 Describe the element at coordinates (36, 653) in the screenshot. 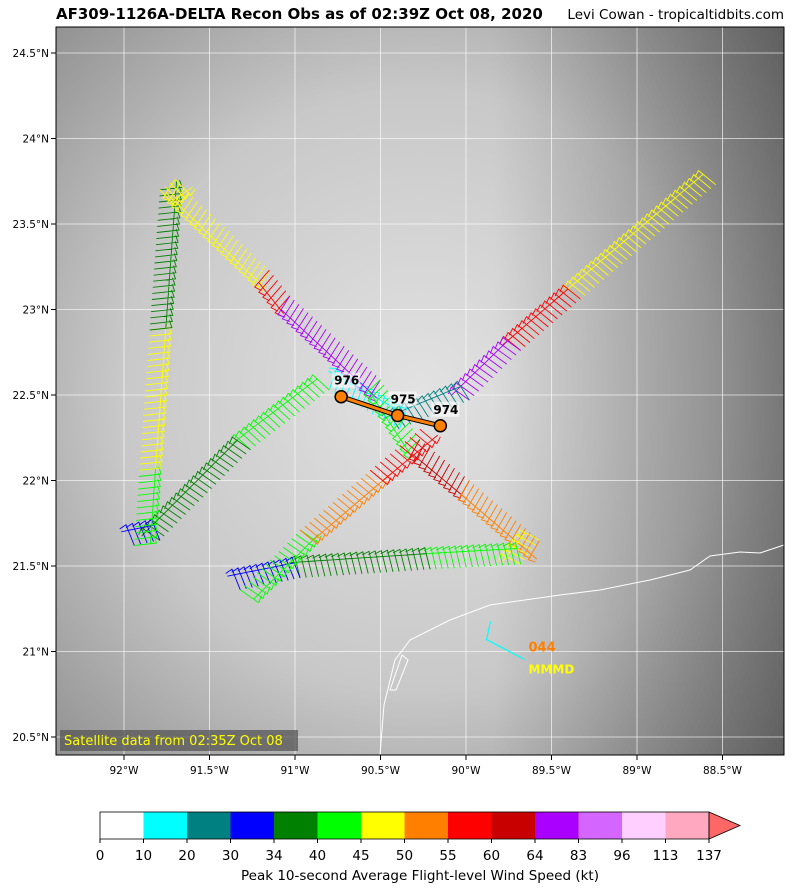

I see `lat-tick-label: 21°N` at that location.